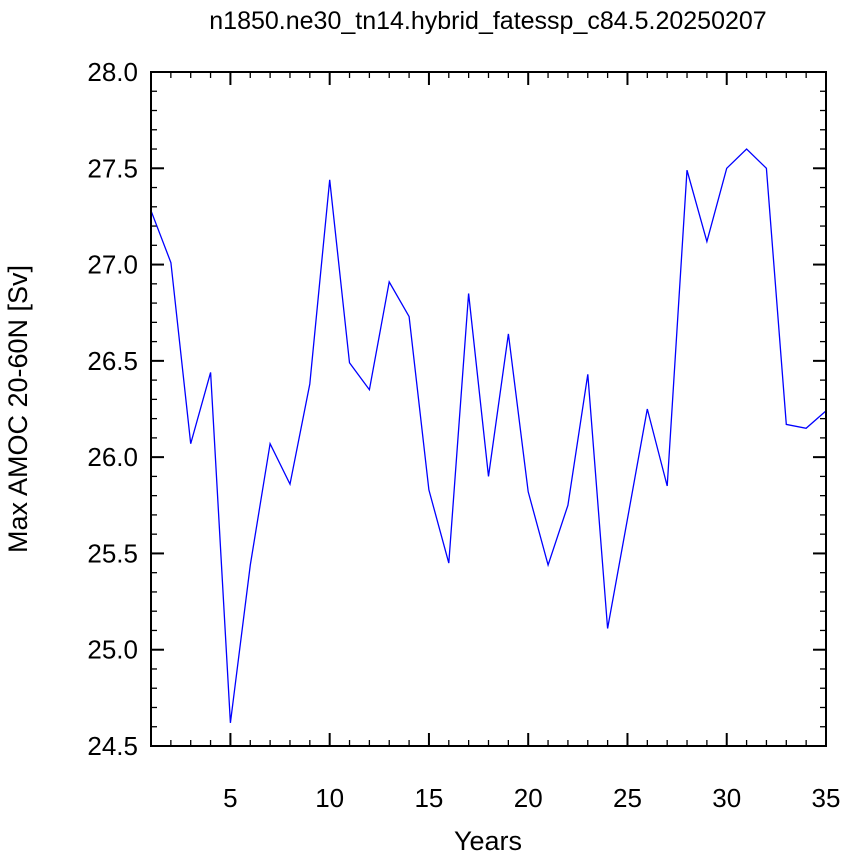  I want to click on y-tick-label: 26.5, so click(112, 361).